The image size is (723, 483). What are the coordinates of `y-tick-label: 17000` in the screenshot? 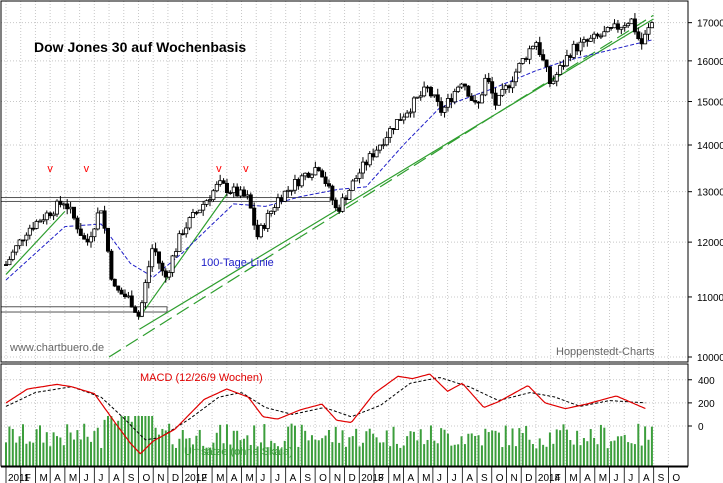 It's located at (710, 24).